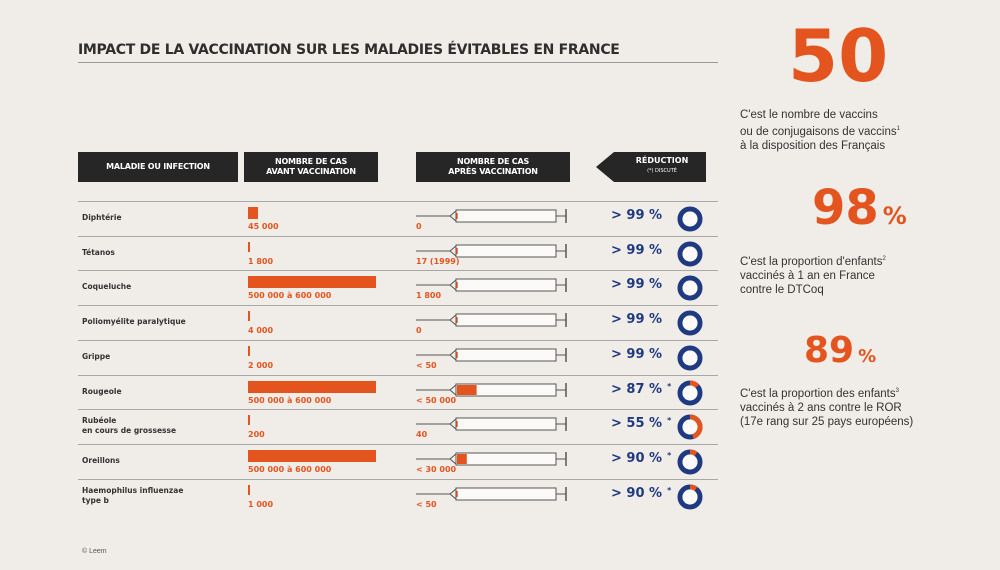  I want to click on disease-label-line: Poliomyélite paralytique, so click(134, 322).